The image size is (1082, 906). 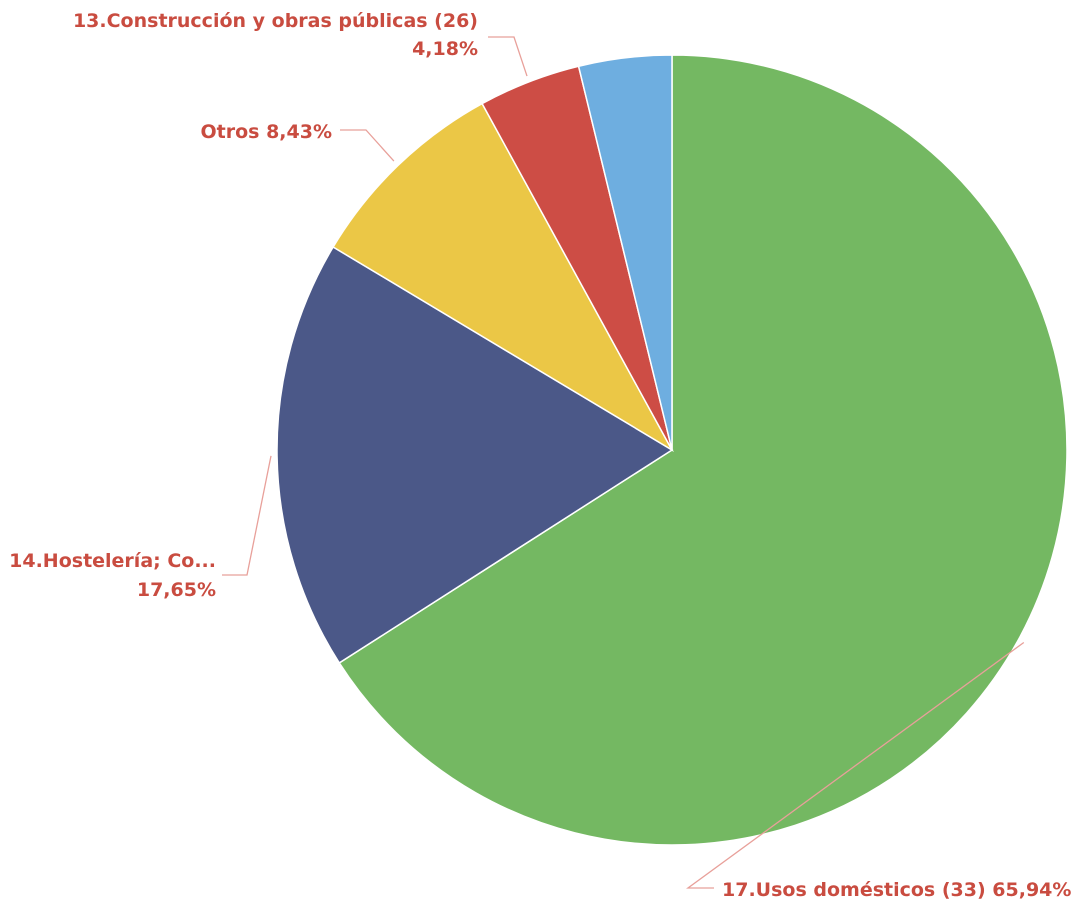 I want to click on slice-label-usos-domesticos: 17.Usos domésticos (33) 65,94%, so click(x=896, y=890).